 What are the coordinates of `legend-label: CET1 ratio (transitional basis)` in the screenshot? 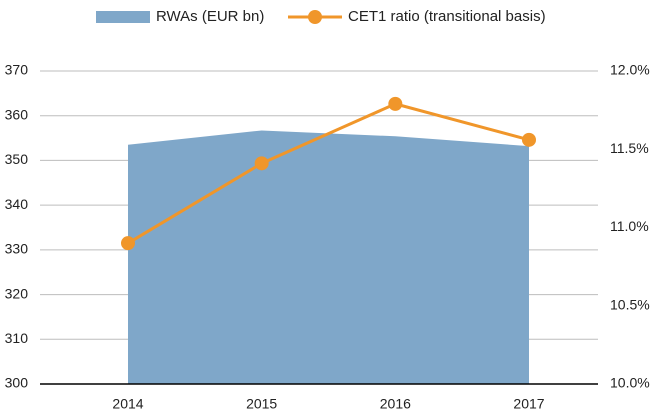 It's located at (447, 16).